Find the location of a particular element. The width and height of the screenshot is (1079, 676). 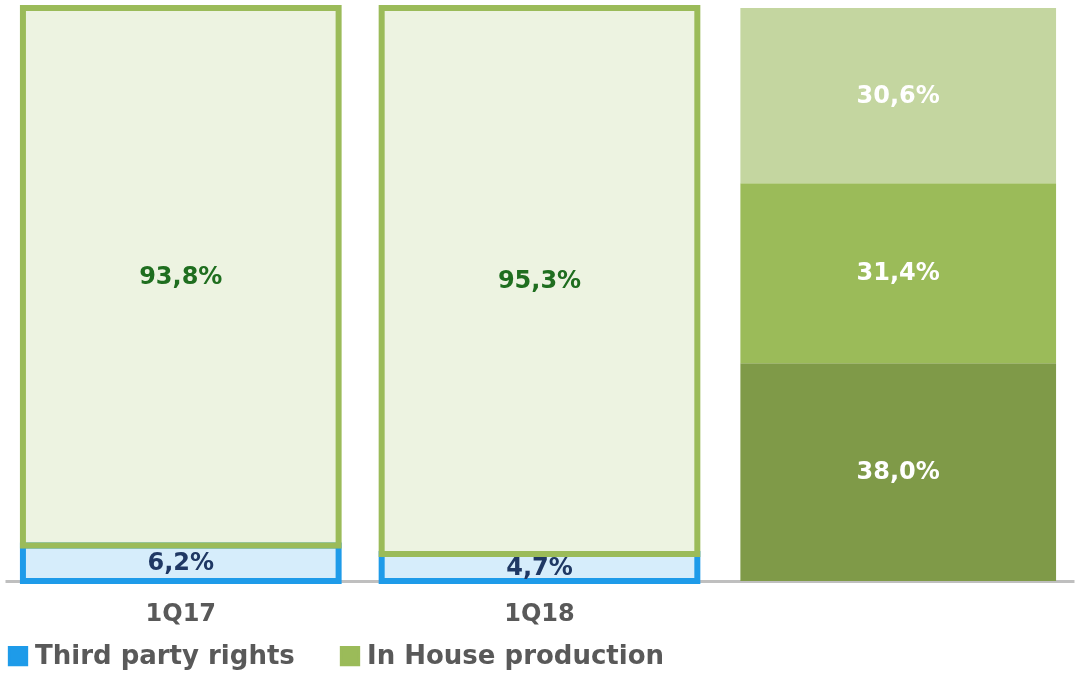

x-tick-label: 1Q17 is located at coordinates (181, 612).